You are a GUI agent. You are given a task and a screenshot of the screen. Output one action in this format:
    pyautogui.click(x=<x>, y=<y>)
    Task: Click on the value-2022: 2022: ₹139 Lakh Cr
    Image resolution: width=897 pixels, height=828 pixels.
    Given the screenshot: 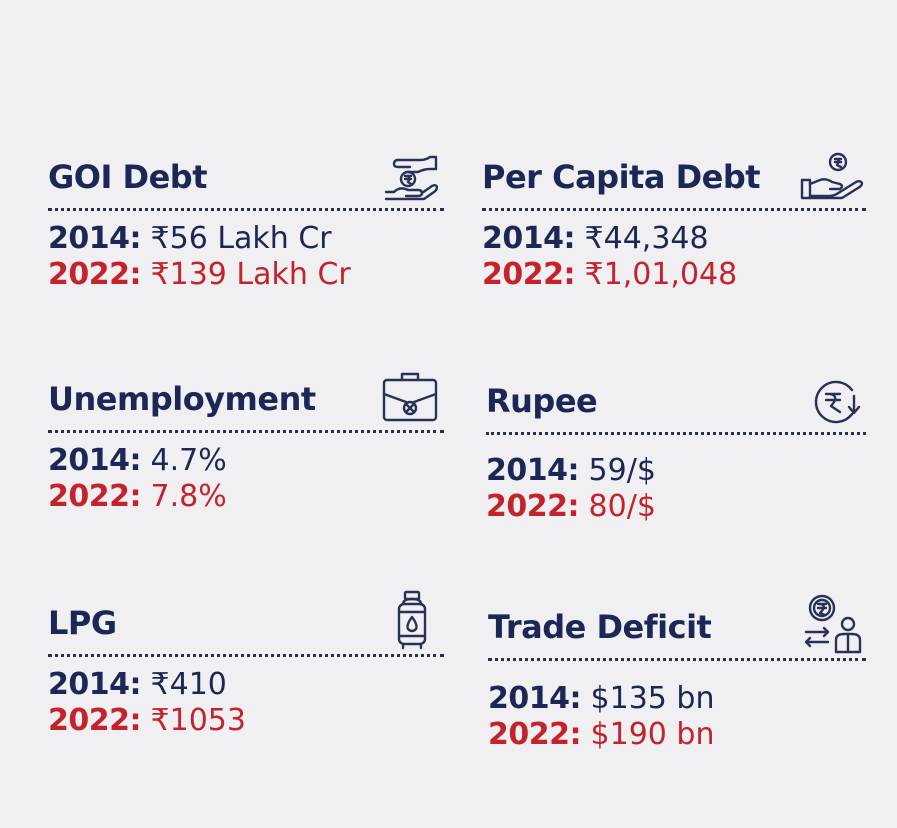 What is the action you would take?
    pyautogui.click(x=246, y=275)
    